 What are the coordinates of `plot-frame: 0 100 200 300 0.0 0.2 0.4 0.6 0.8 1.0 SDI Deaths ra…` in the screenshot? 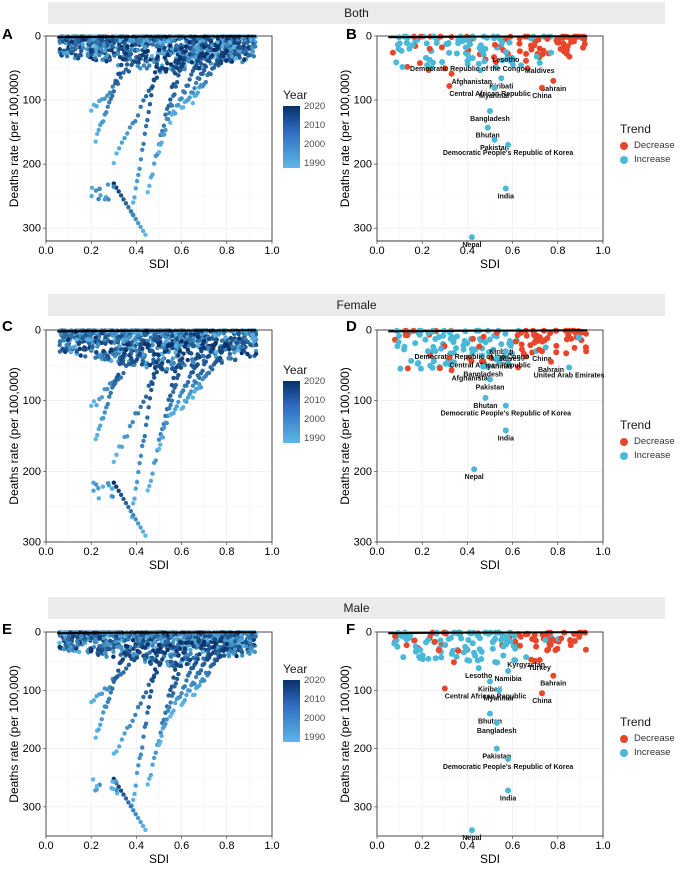 It's located at (474, 747).